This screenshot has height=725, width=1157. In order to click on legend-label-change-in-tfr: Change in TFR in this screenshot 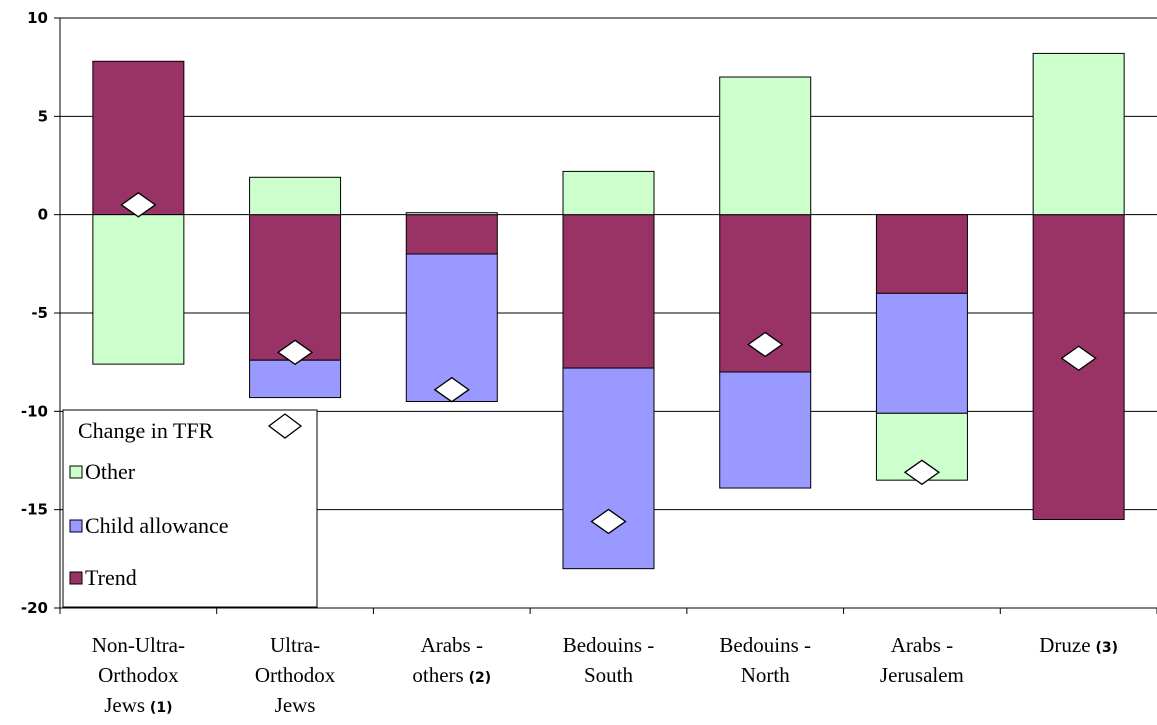, I will do `click(146, 430)`.